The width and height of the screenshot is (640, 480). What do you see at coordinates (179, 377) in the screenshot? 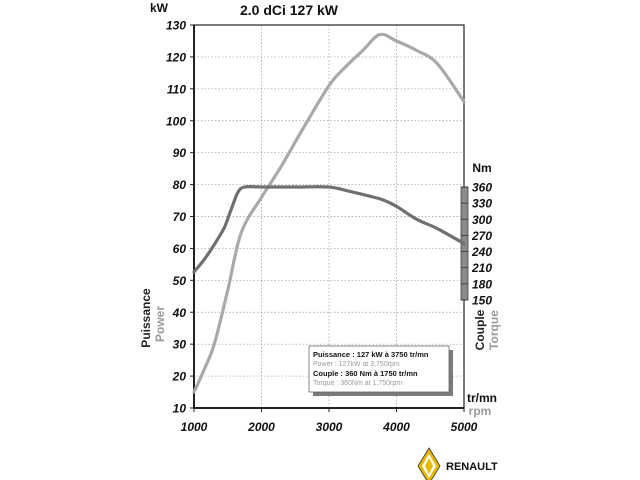
I see `y-left-tick-label: 20` at bounding box center [179, 377].